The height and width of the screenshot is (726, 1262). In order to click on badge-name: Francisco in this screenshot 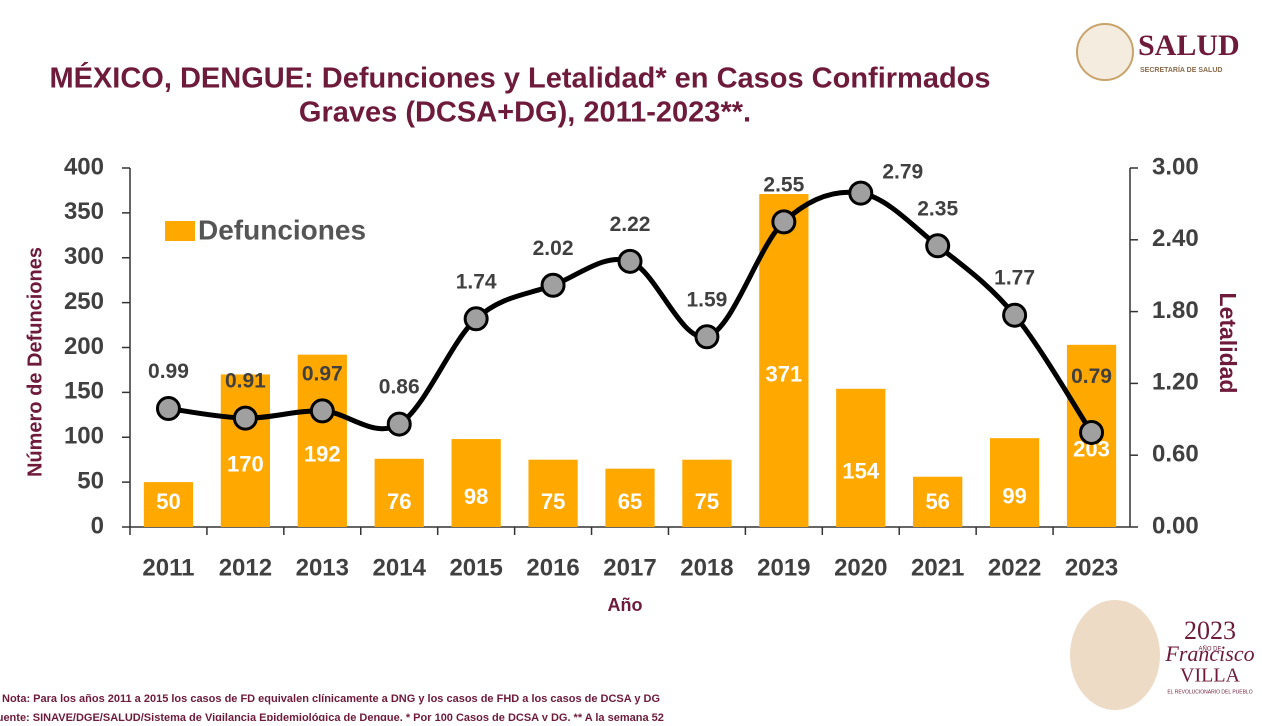, I will do `click(1209, 653)`.